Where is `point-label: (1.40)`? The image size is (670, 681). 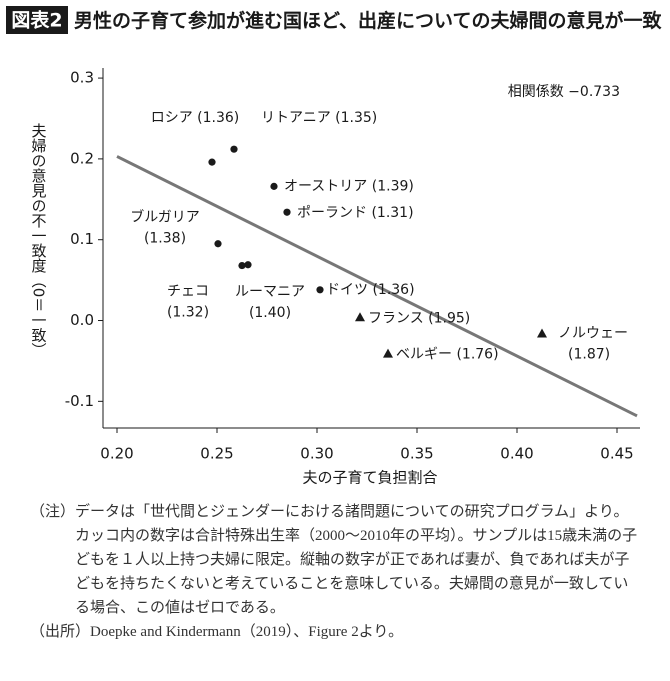
point-label: (1.40) is located at coordinates (270, 313).